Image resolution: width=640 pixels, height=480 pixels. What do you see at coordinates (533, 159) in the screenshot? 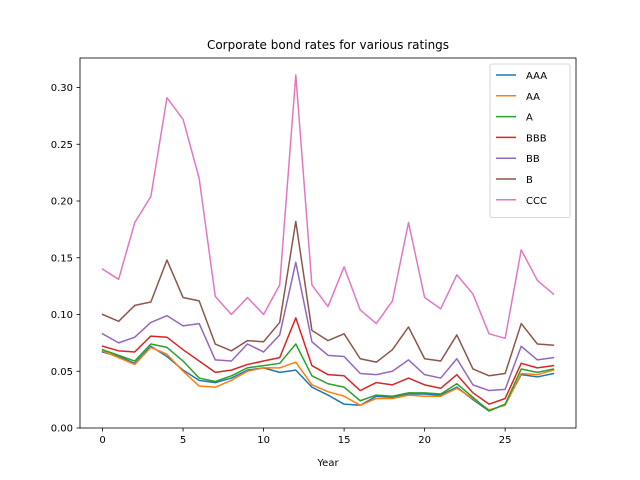
I see `legend-label-bb: BB` at bounding box center [533, 159].